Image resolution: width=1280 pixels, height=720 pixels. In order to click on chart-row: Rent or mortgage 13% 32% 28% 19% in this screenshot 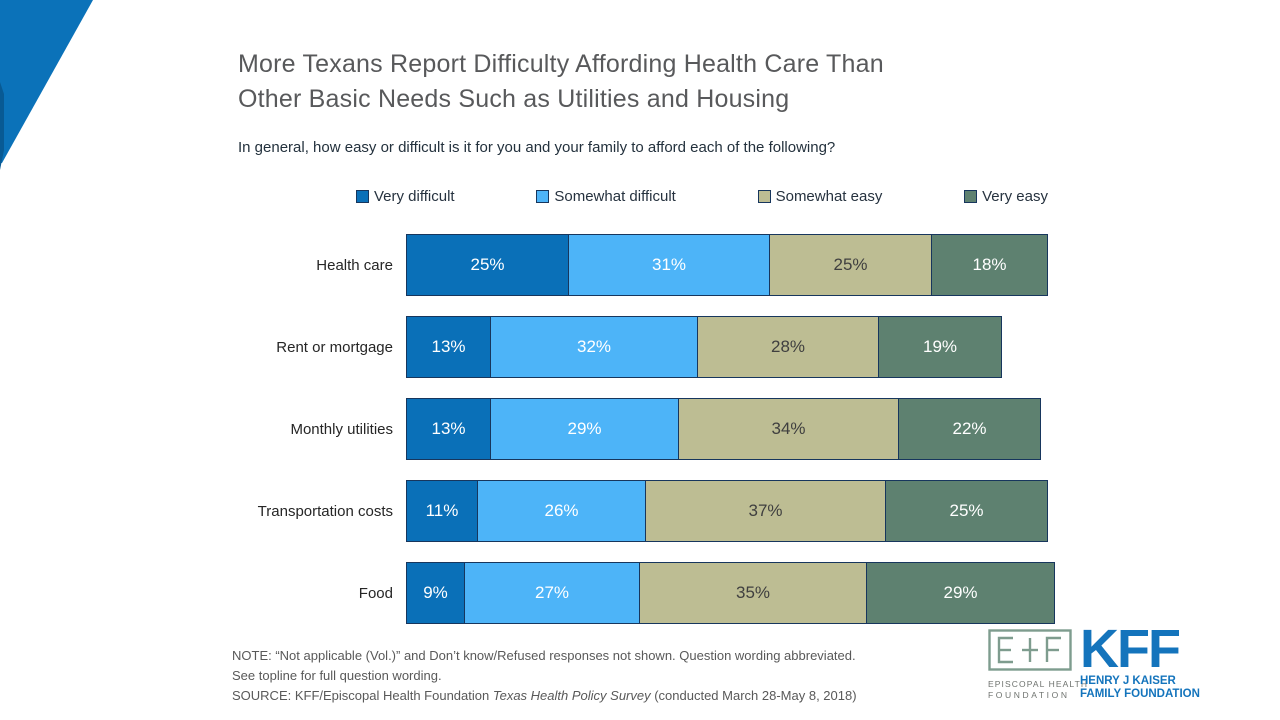, I will do `click(642, 347)`.